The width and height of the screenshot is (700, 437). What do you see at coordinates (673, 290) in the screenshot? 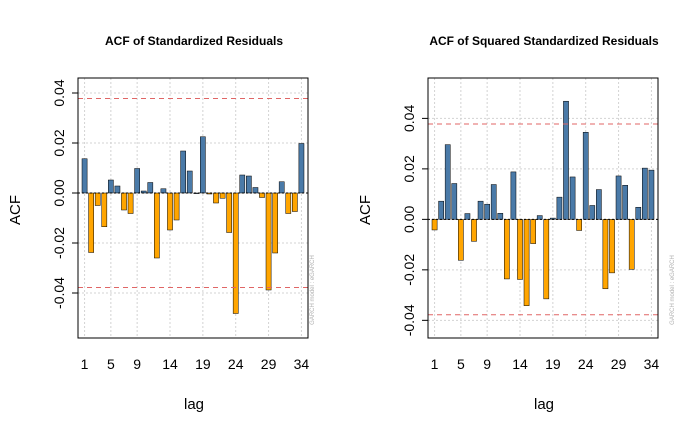
I see `watermark-right: GARCH model : eGARCH` at bounding box center [673, 290].